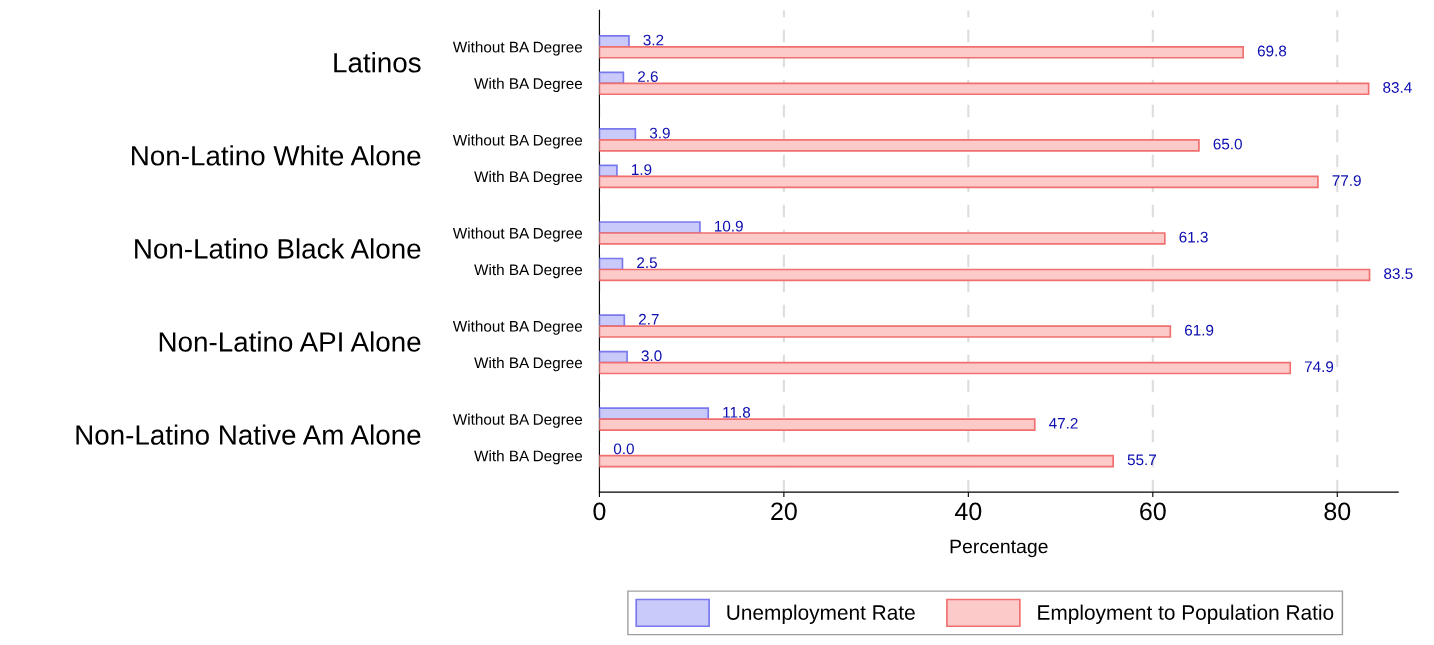 This screenshot has height=645, width=1434. Describe the element at coordinates (784, 511) in the screenshot. I see `x-tick-label: 20` at that location.